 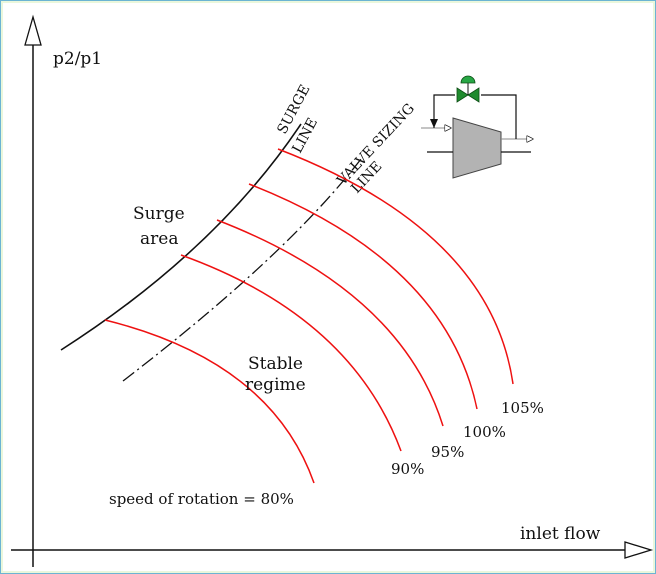 What do you see at coordinates (159, 214) in the screenshot?
I see `surge-area-label-1: Surge` at bounding box center [159, 214].